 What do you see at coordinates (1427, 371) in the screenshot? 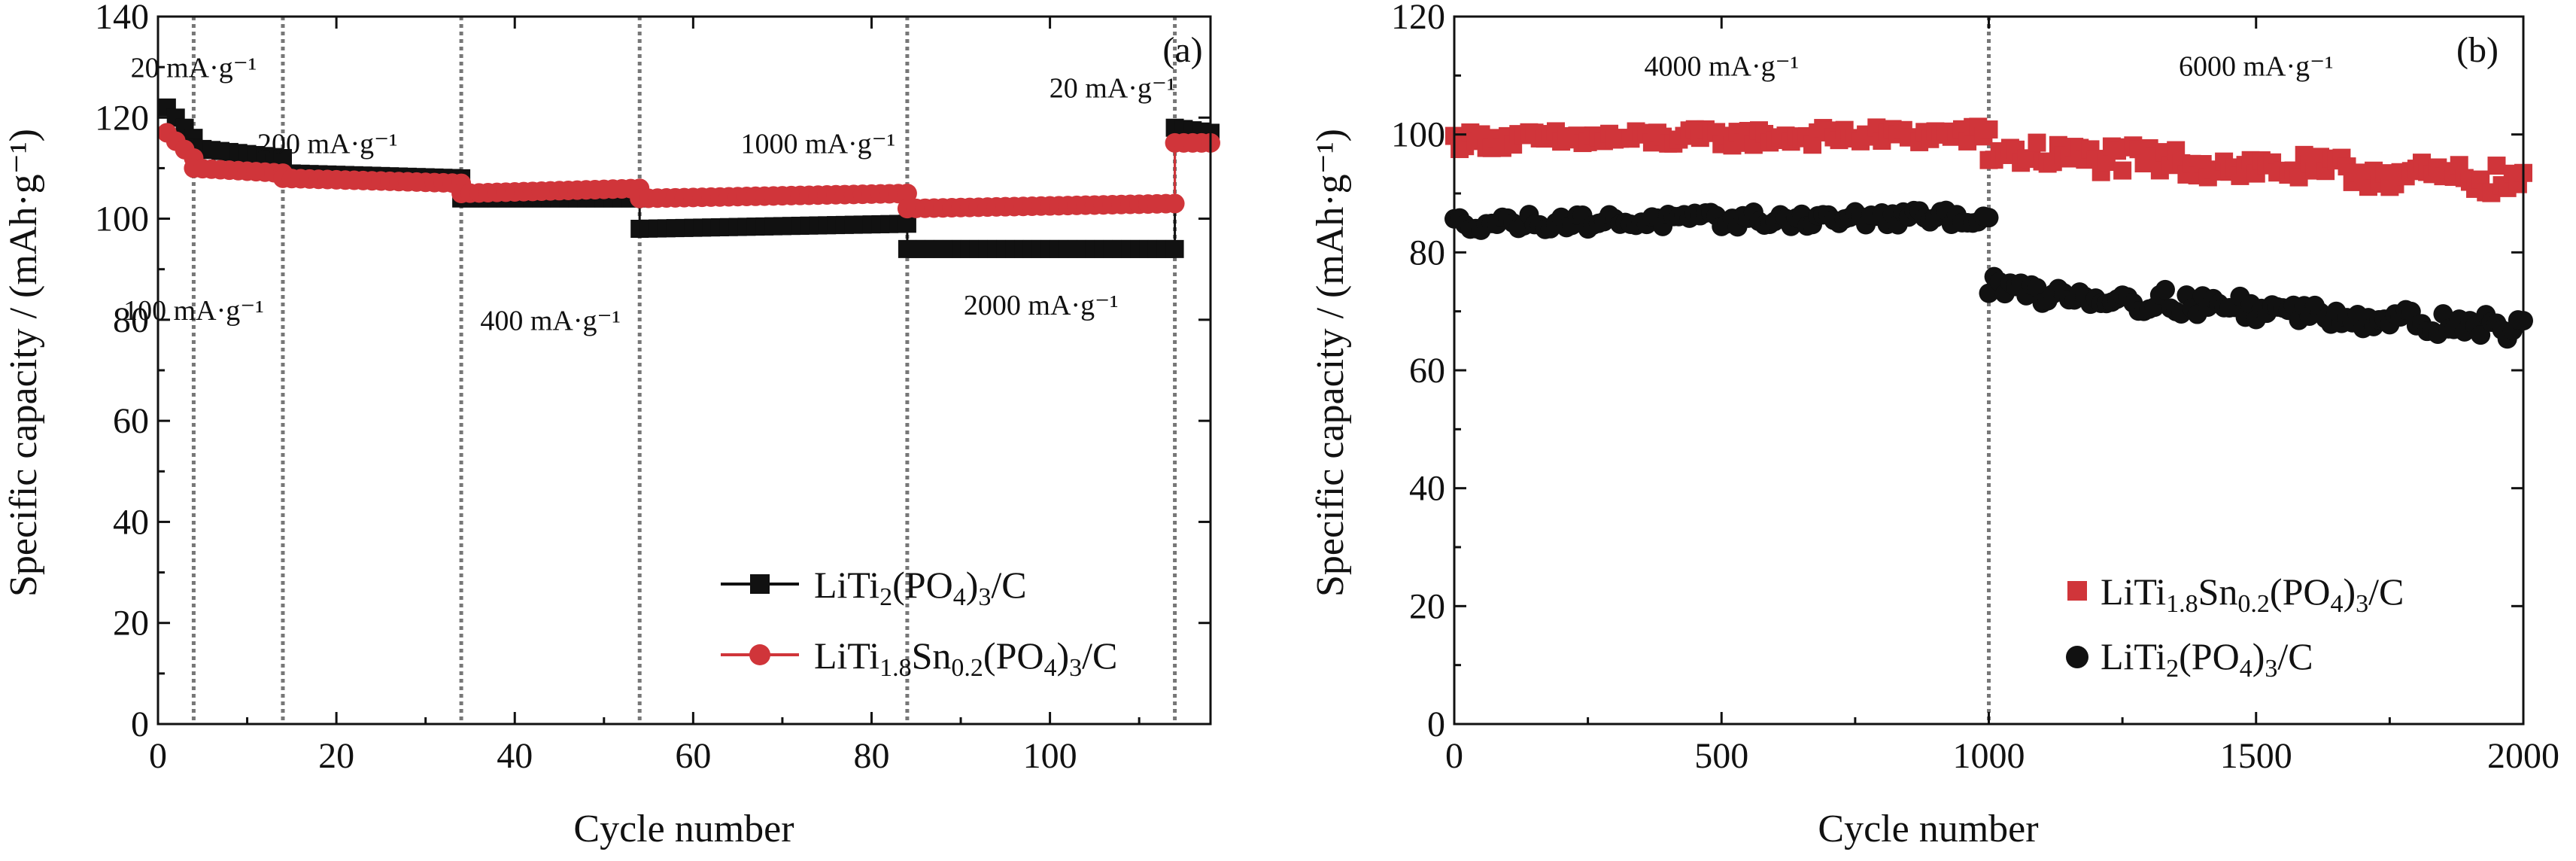
I see `y-tick-label-b: 60` at bounding box center [1427, 371].